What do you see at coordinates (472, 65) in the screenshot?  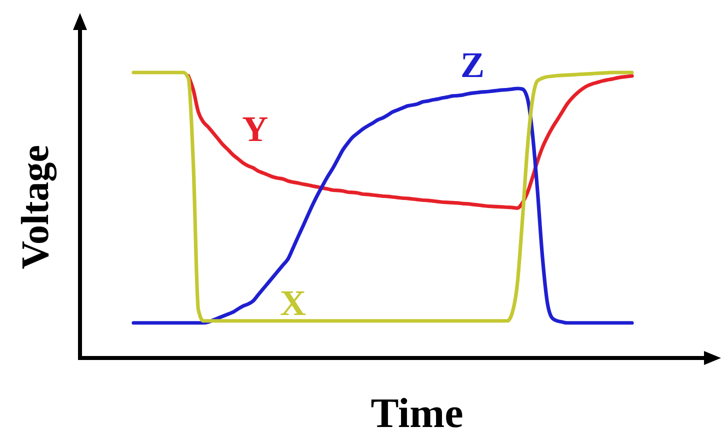 I see `series-label: Z` at bounding box center [472, 65].